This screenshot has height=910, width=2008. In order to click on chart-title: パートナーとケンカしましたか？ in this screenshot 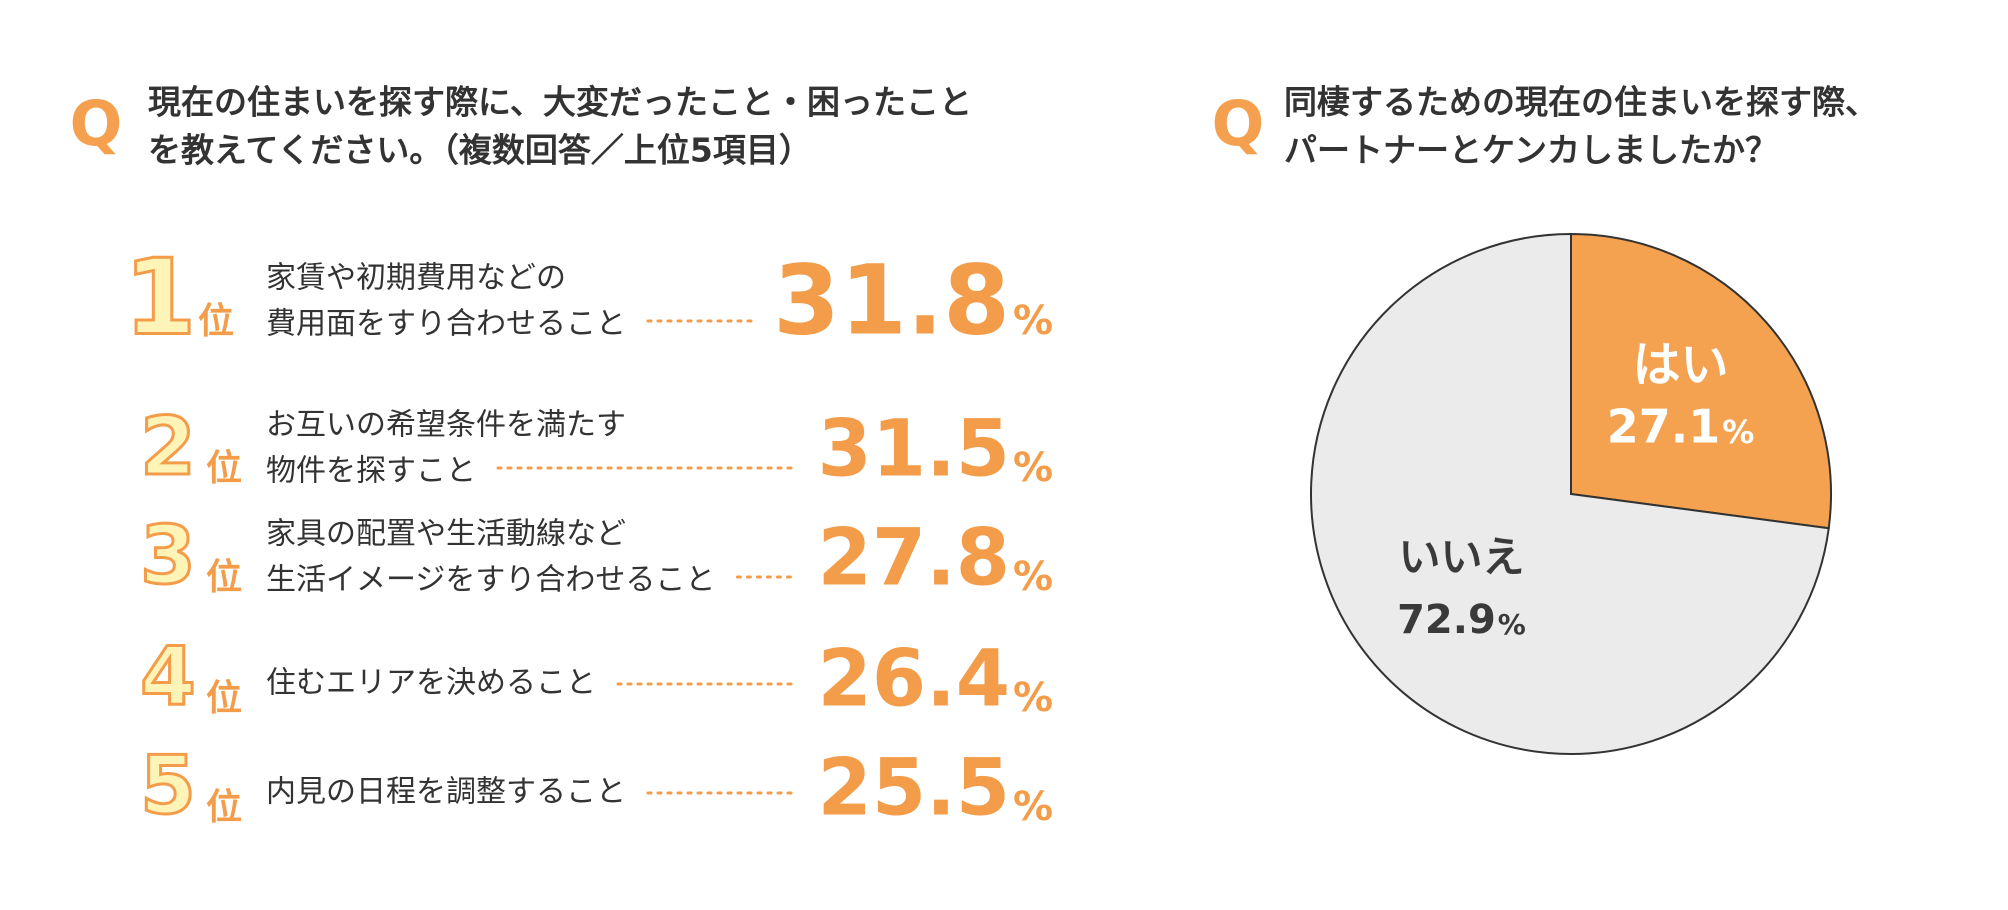, I will do `click(1531, 150)`.